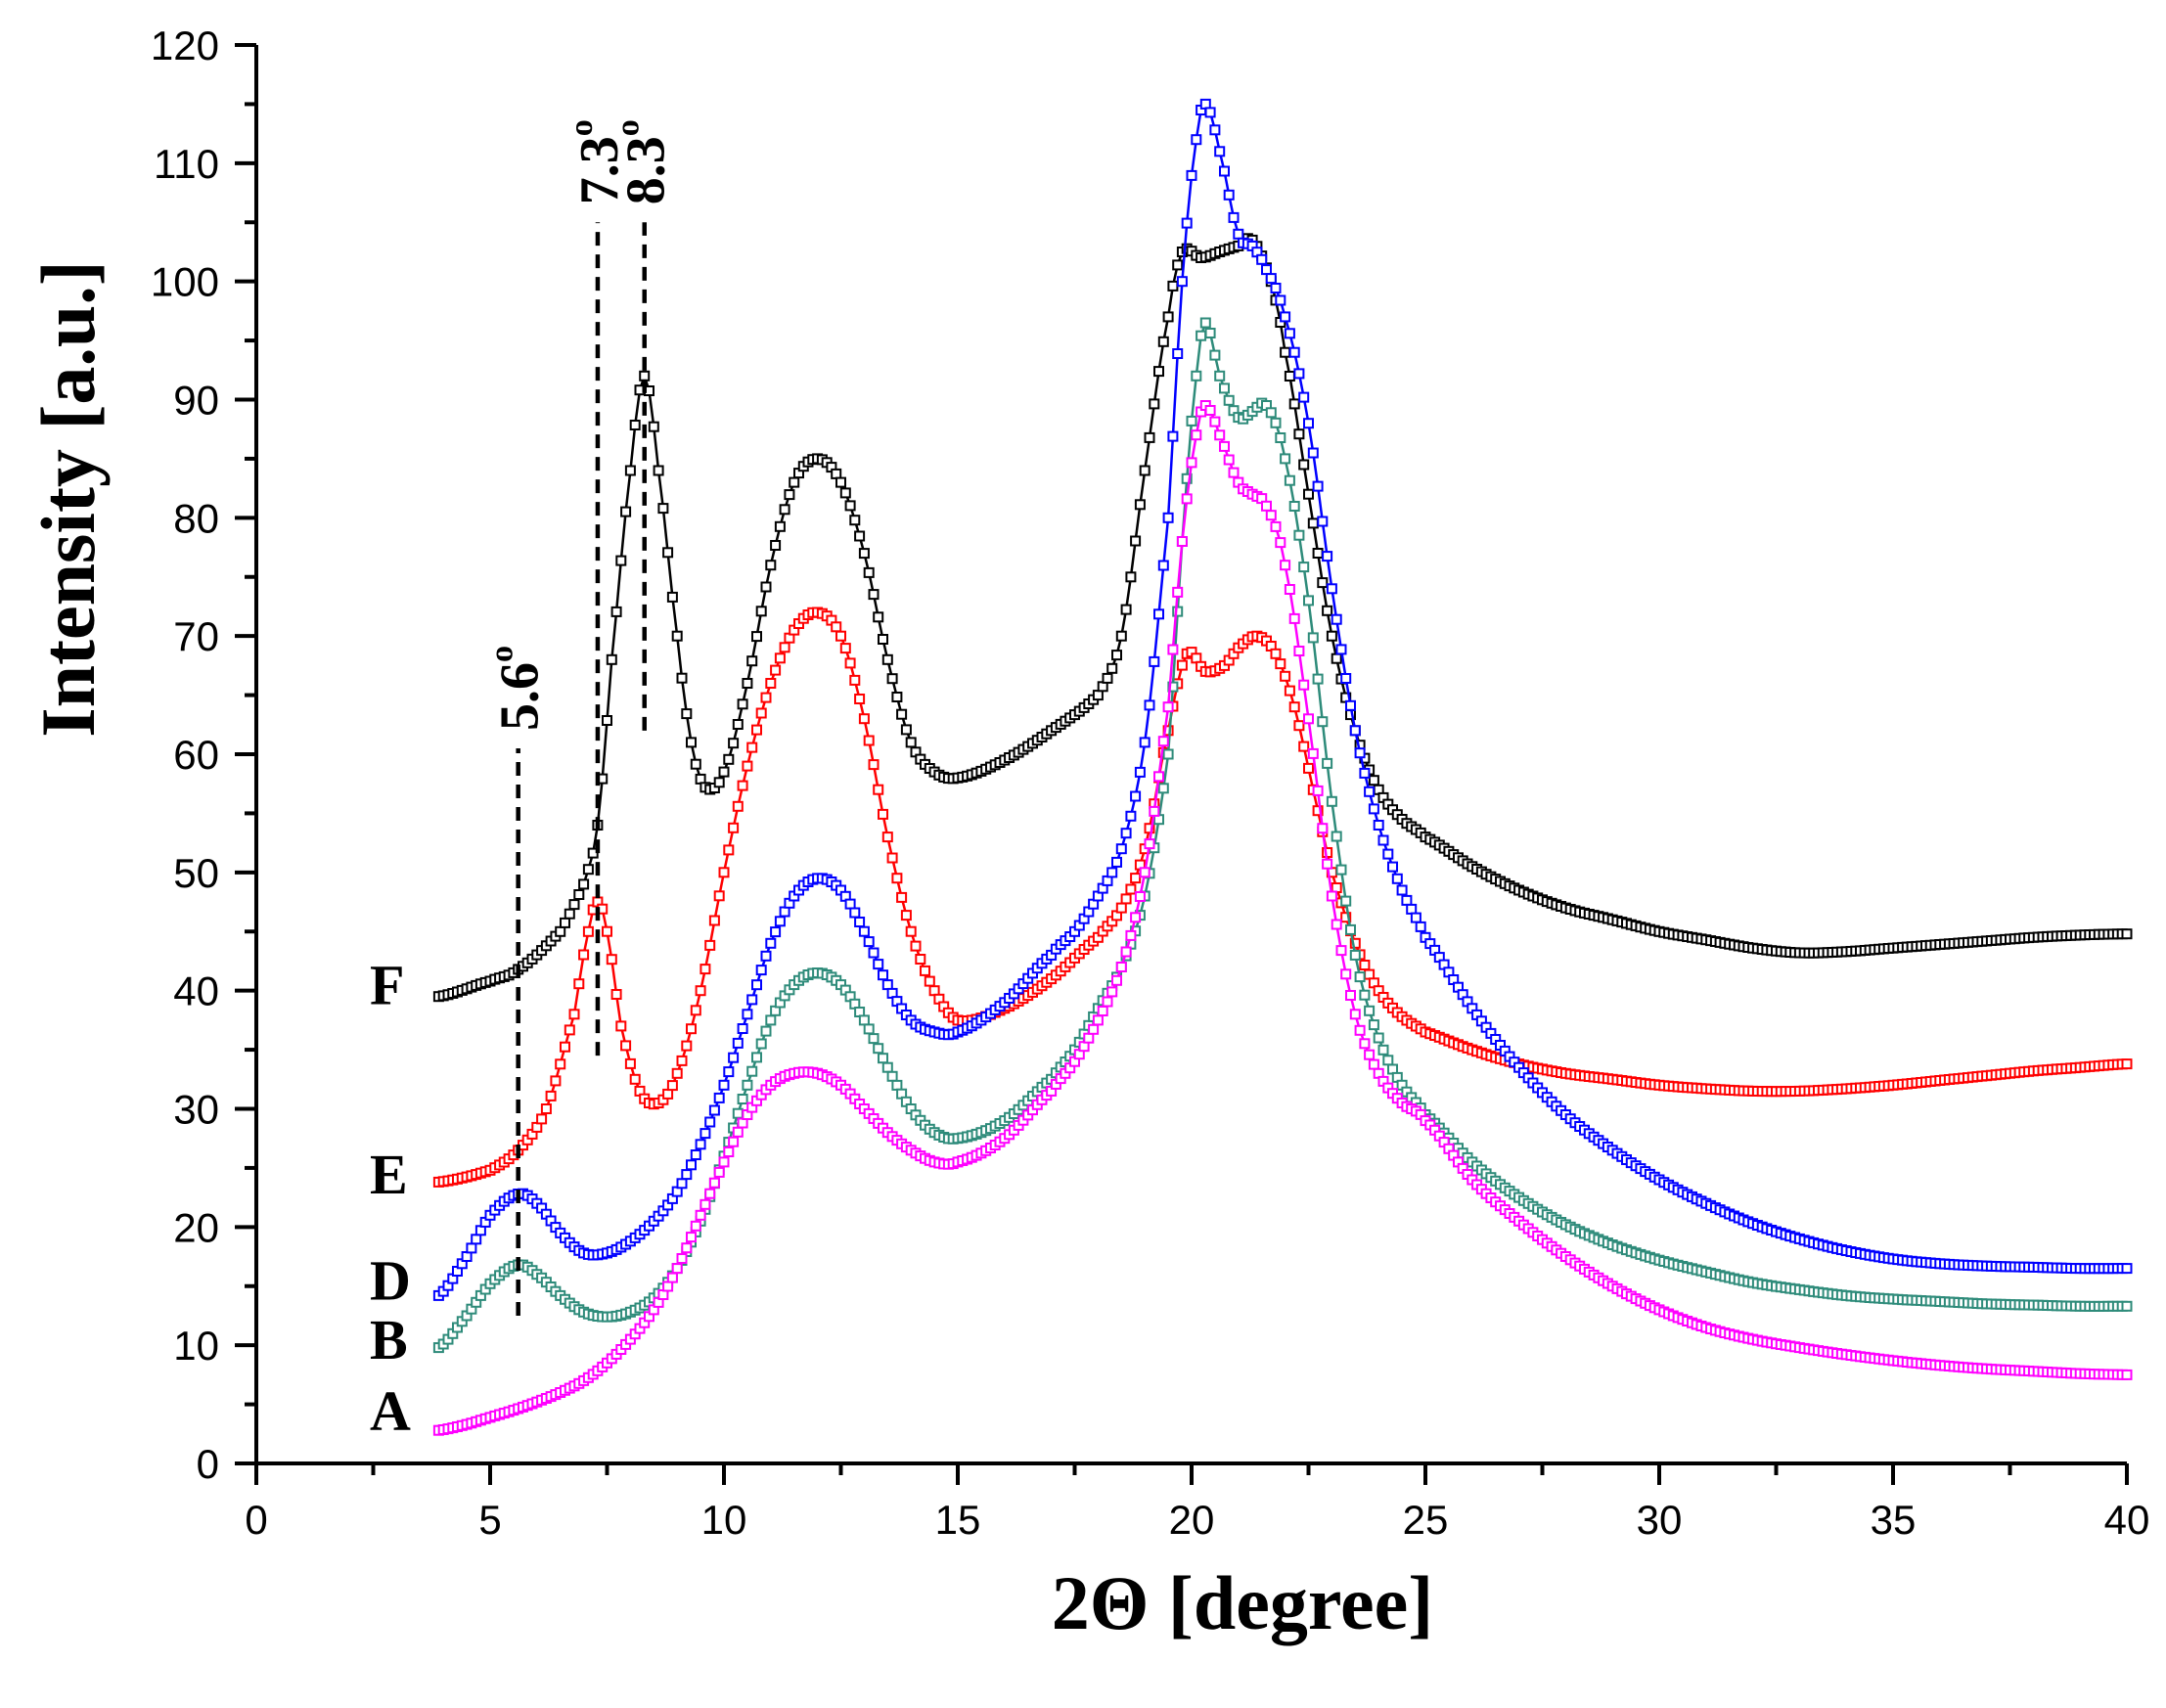 The width and height of the screenshot is (2166, 1708). Describe the element at coordinates (256, 1520) in the screenshot. I see `x-tick-label: 0` at that location.